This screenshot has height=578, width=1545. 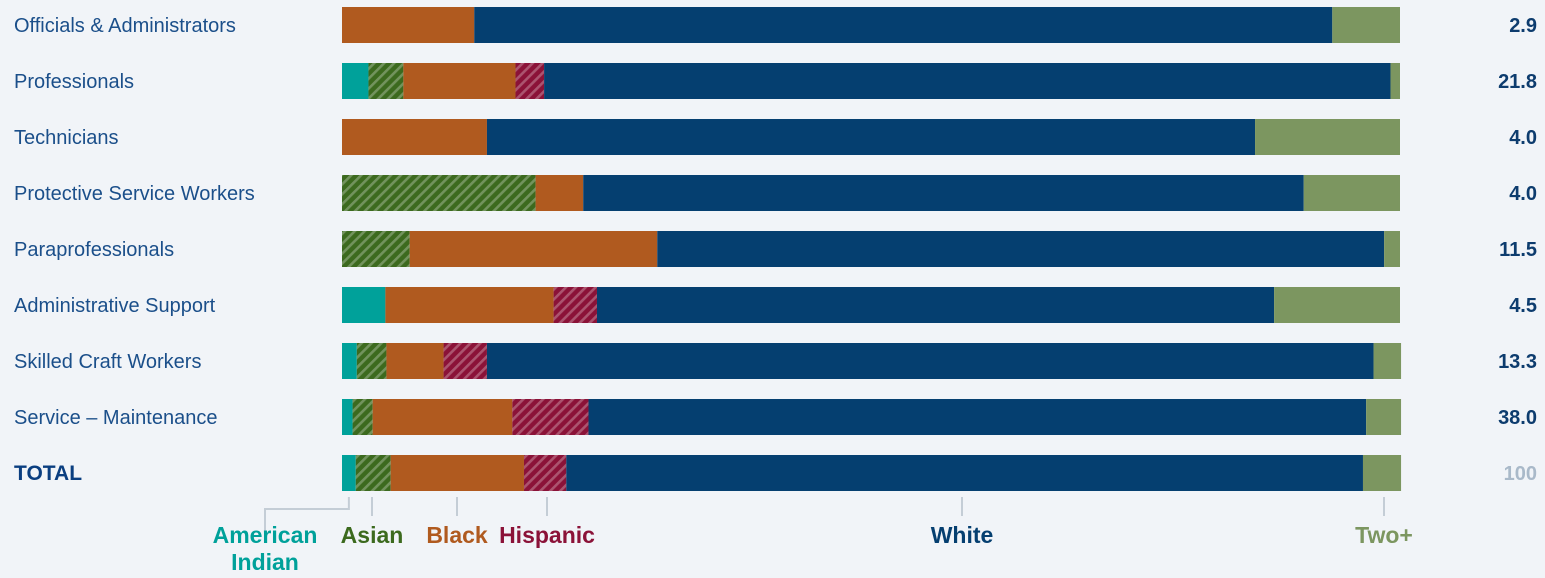 What do you see at coordinates (66, 138) in the screenshot?
I see `category-label-technicians: Technicians` at bounding box center [66, 138].